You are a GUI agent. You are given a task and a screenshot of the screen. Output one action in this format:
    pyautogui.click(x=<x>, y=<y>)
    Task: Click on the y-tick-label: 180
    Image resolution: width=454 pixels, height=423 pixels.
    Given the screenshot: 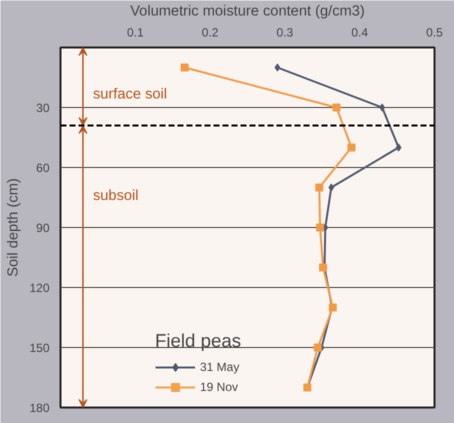 What is the action you would take?
    pyautogui.click(x=39, y=408)
    